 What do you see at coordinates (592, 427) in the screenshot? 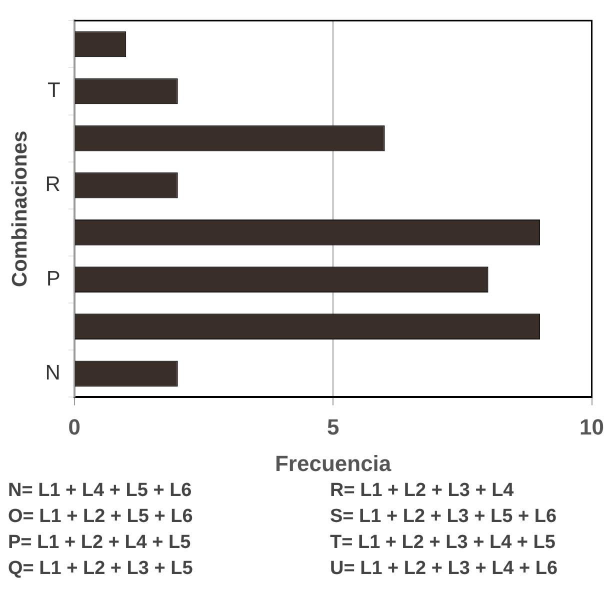
I see `x-tick-label: 10` at bounding box center [592, 427].